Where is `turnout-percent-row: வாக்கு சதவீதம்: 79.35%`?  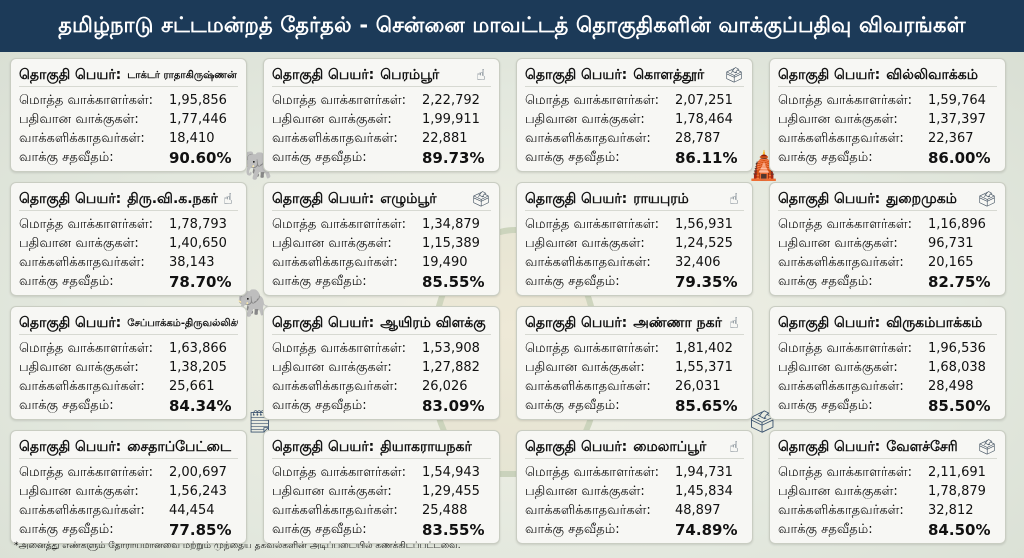 turnout-percent-row: வாக்கு சதவீதம்: 79.35% is located at coordinates (634, 281).